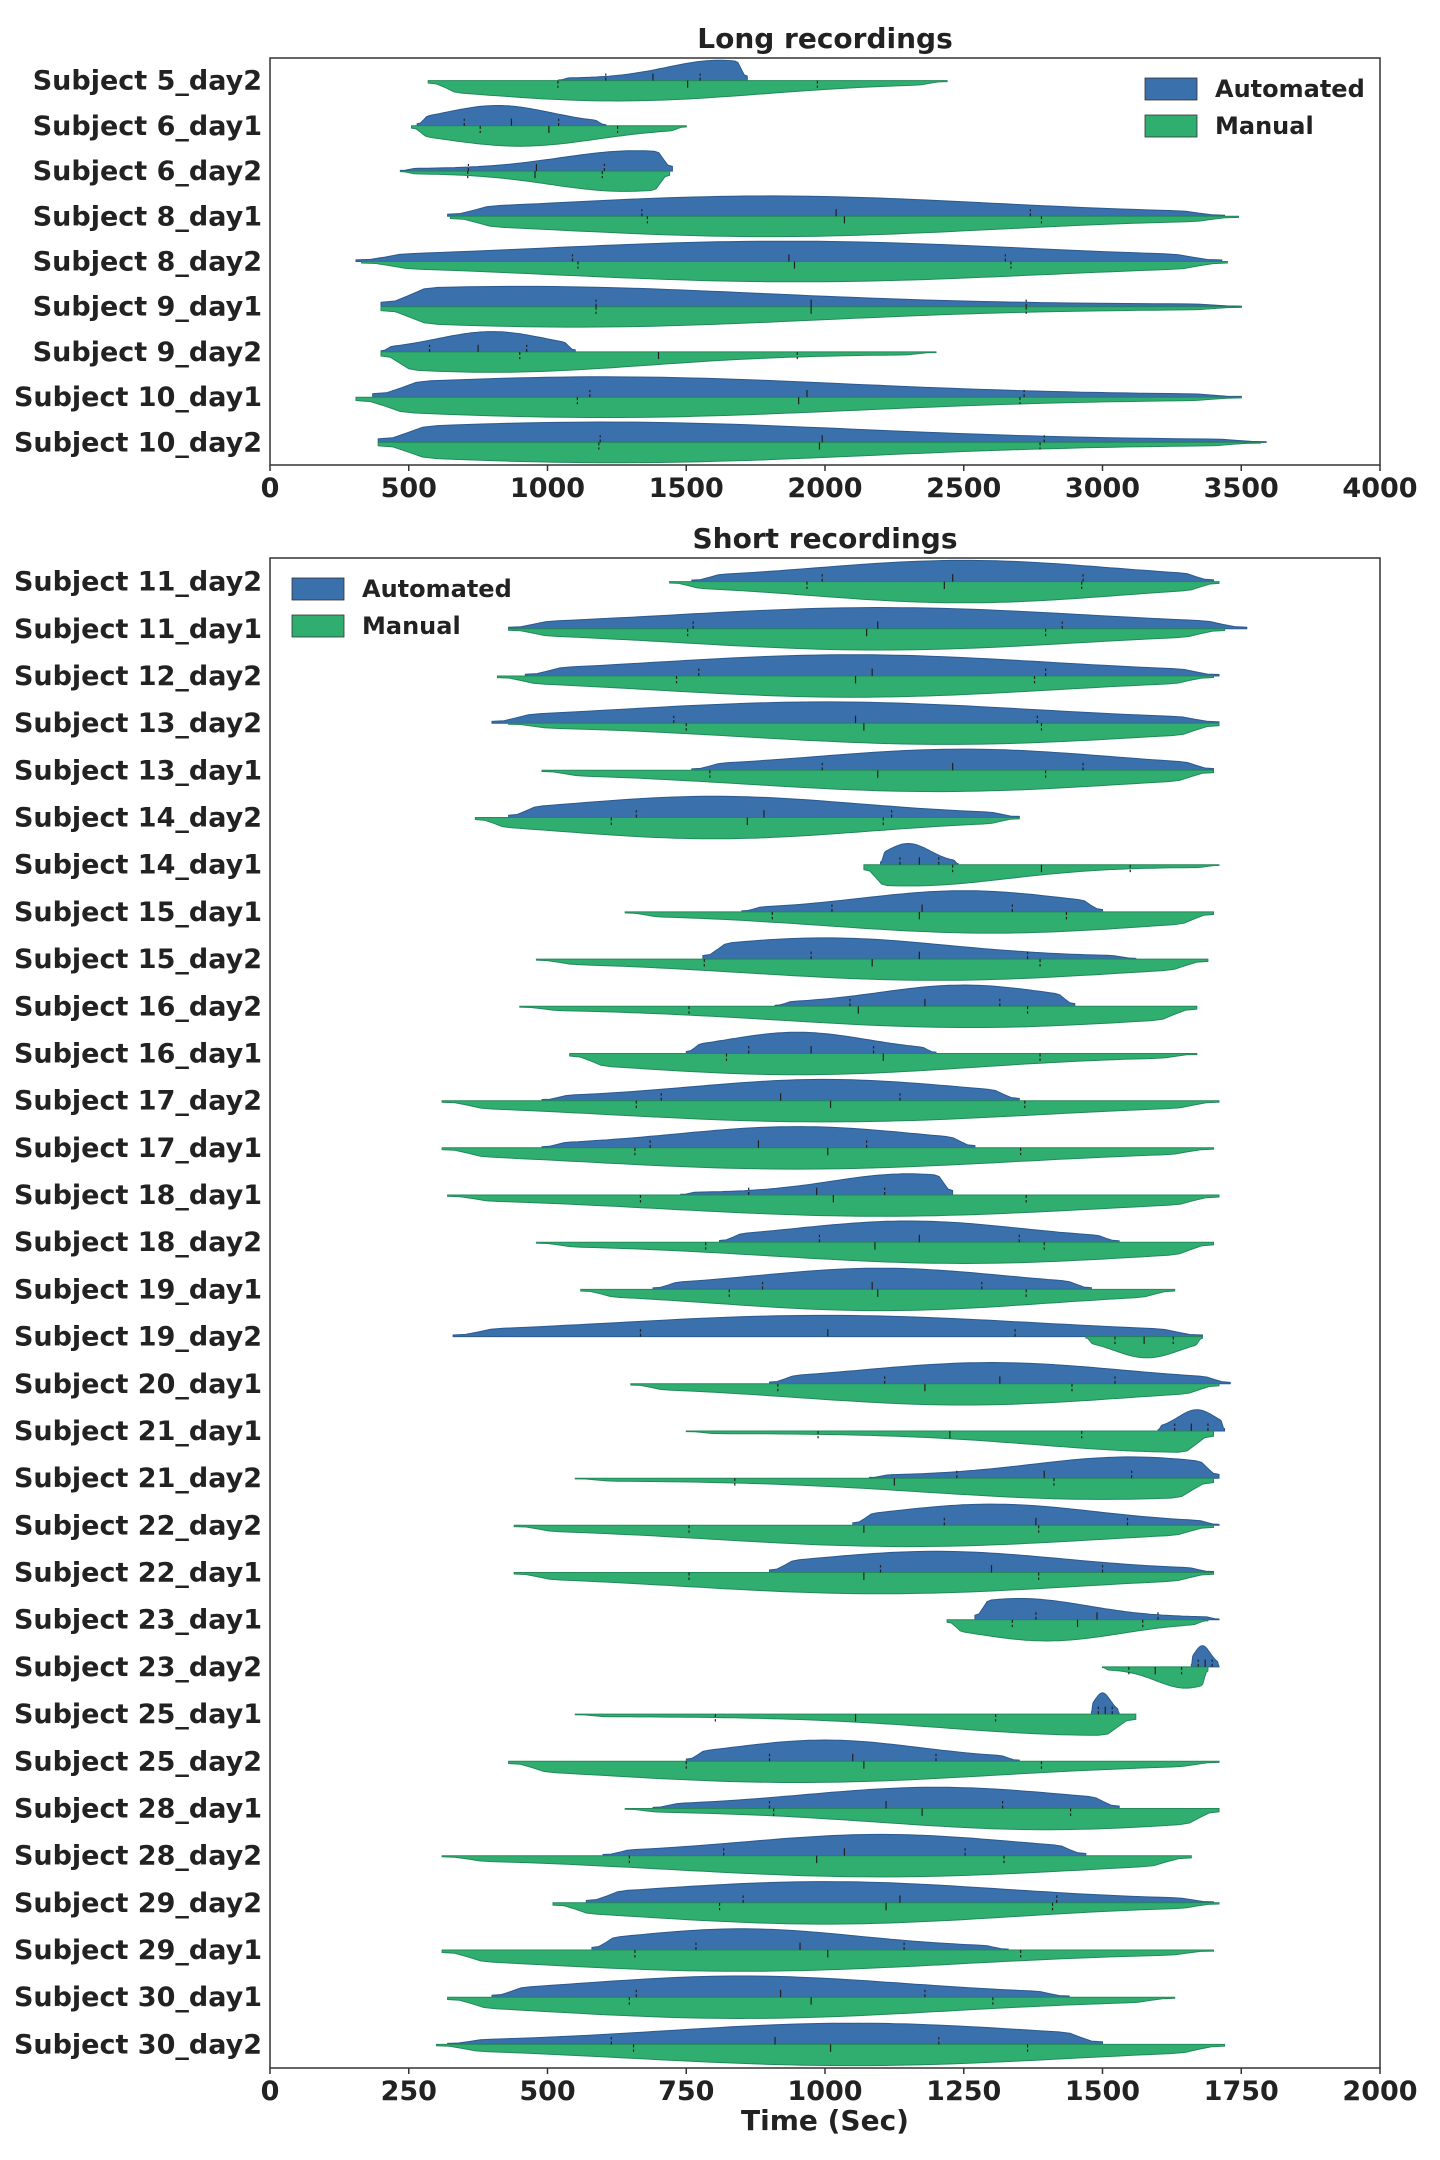 The image size is (1440, 2160). I want to click on violin-row: Subject 6_day1, so click(360, 126).